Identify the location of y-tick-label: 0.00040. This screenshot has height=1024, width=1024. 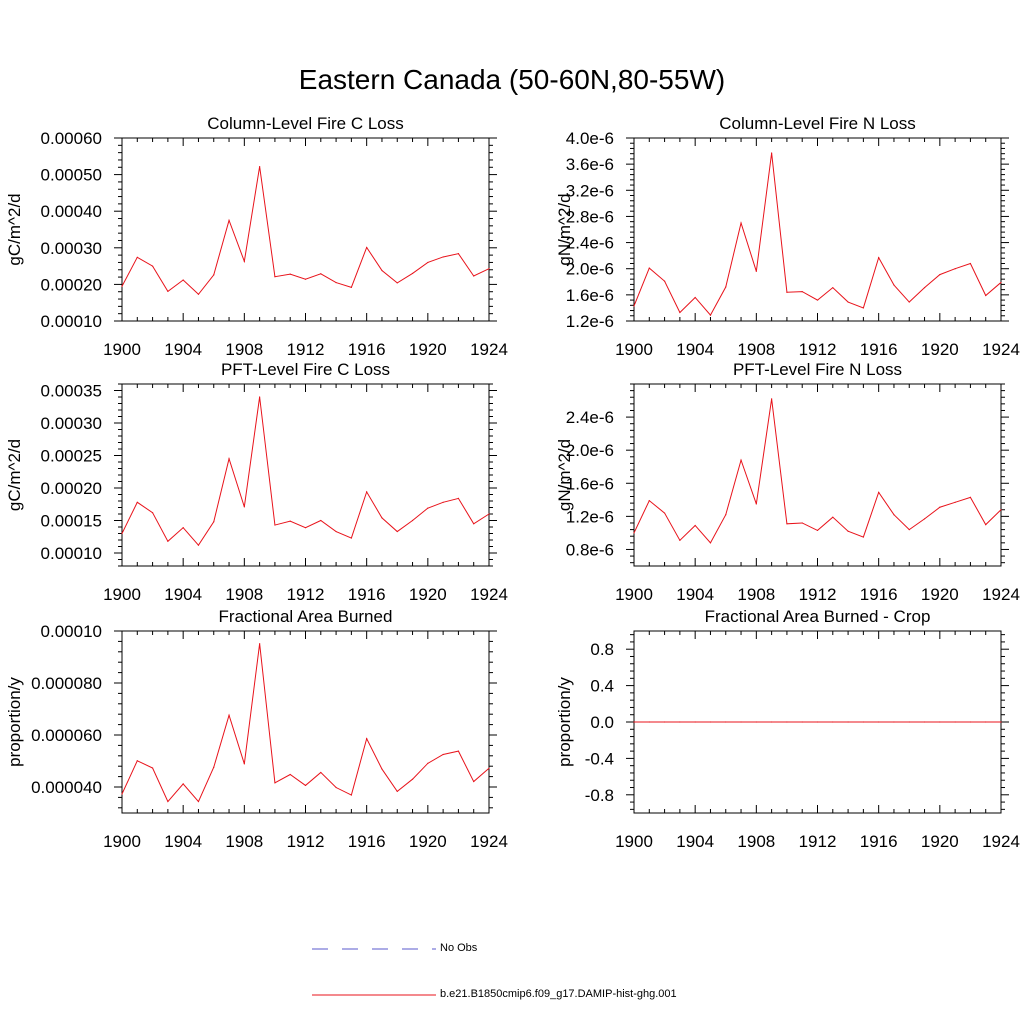
(71, 211).